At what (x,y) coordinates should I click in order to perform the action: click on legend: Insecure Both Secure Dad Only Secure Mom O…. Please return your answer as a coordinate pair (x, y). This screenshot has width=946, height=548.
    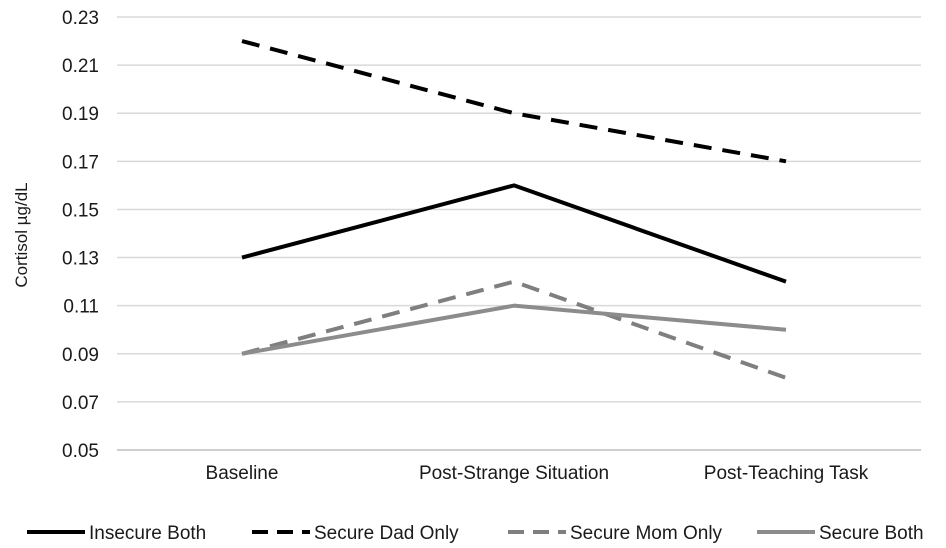
    Looking at the image, I should click on (475, 533).